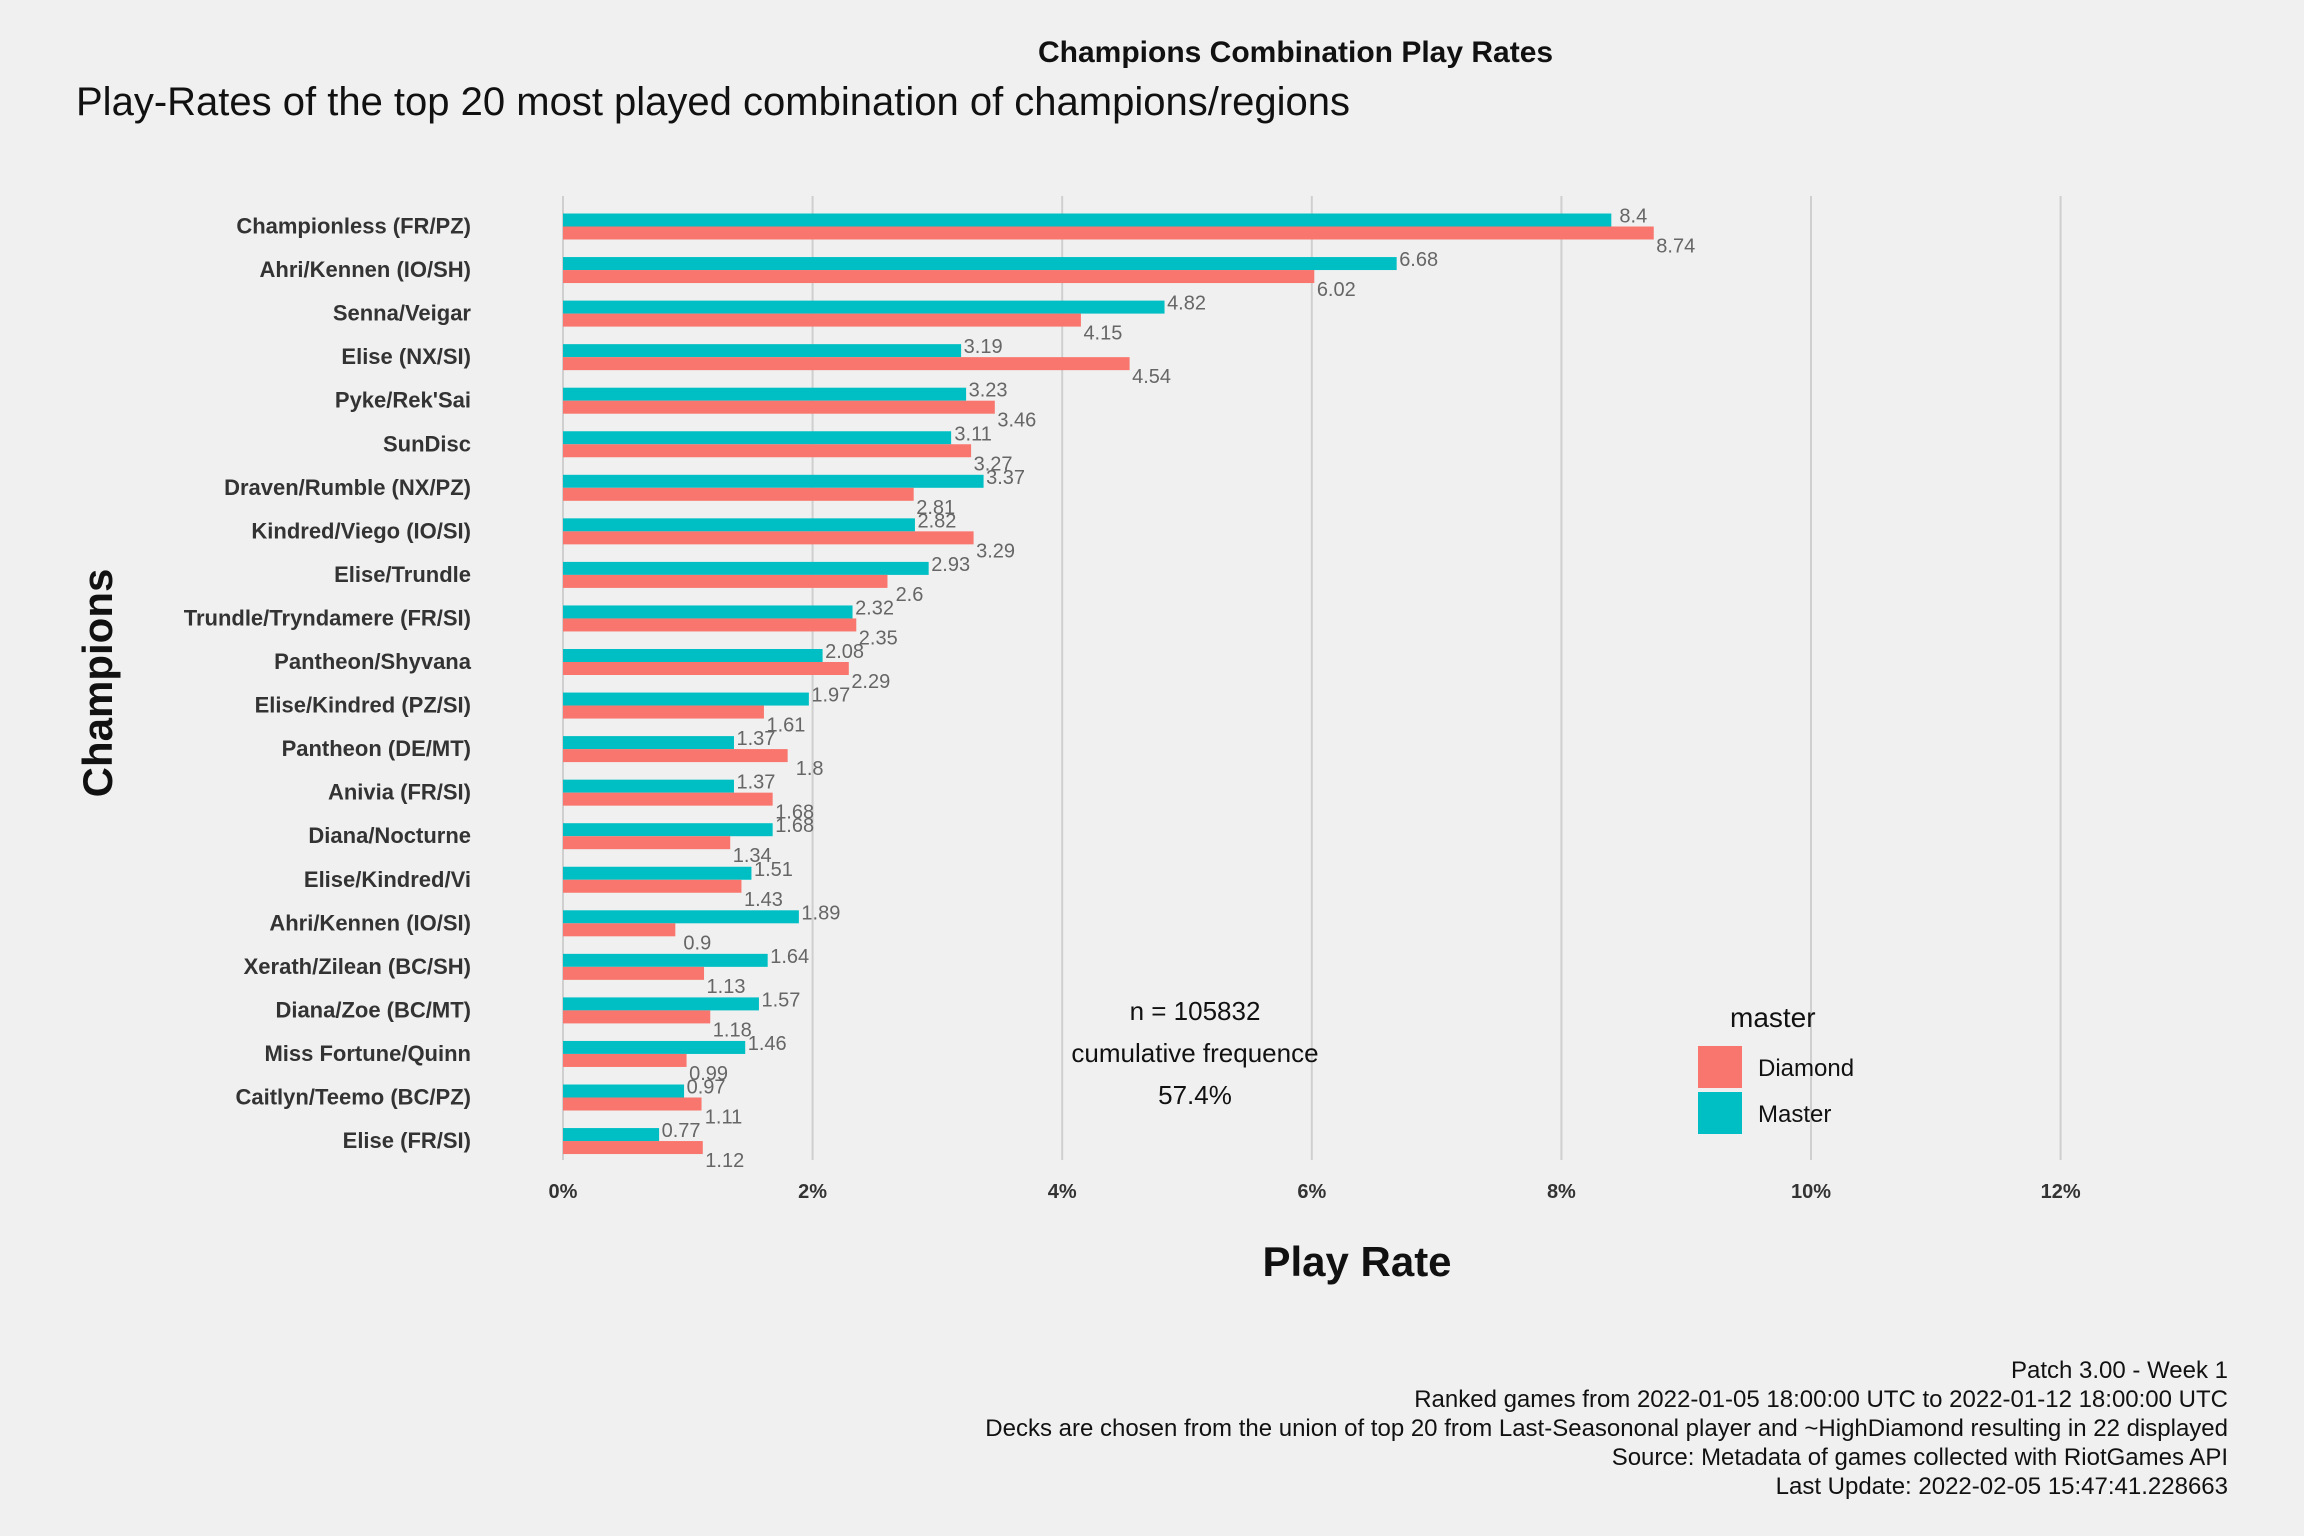  What do you see at coordinates (1336, 290) in the screenshot?
I see `data-label-diamond: 6.02` at bounding box center [1336, 290].